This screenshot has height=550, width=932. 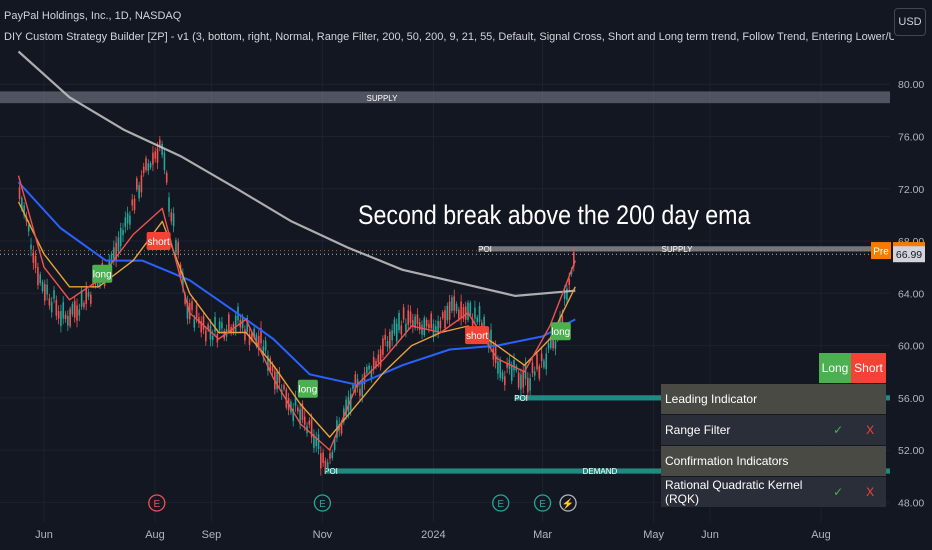 I want to click on supply-zone-recent, so click(x=685, y=249).